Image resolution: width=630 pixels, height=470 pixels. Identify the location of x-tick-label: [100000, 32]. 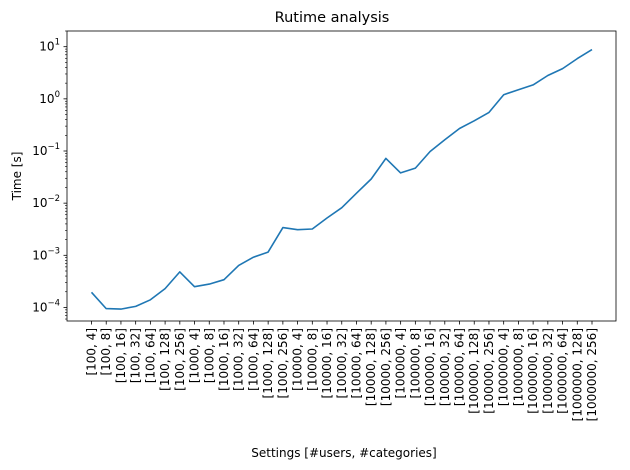
(445, 367).